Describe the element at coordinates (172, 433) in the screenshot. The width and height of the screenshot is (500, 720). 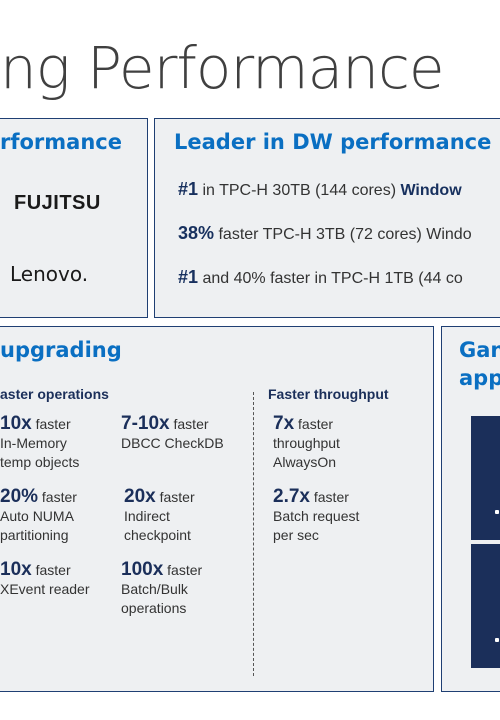
I see `stat-checkdb: 7-10x faster DBCC CheckDB` at that location.